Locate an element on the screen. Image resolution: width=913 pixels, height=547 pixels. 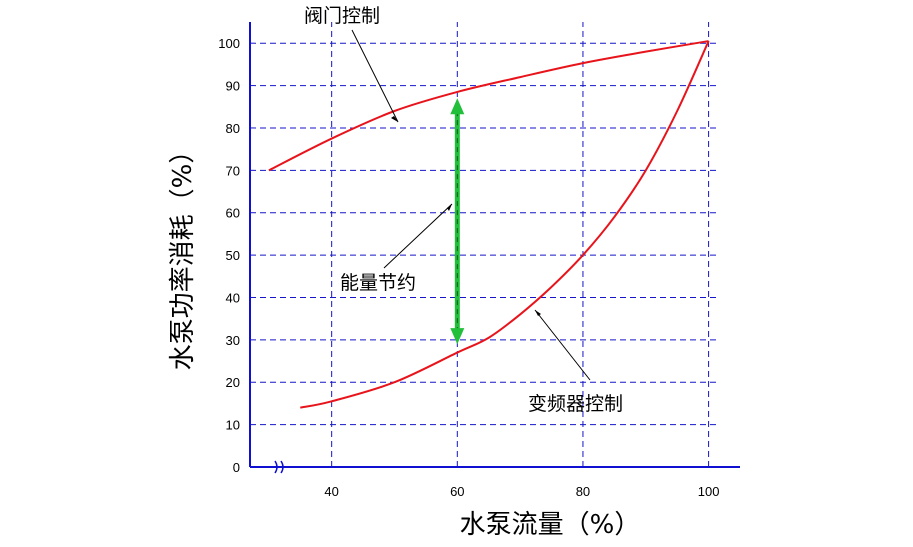
x-axis-break-mark is located at coordinates (279, 467).